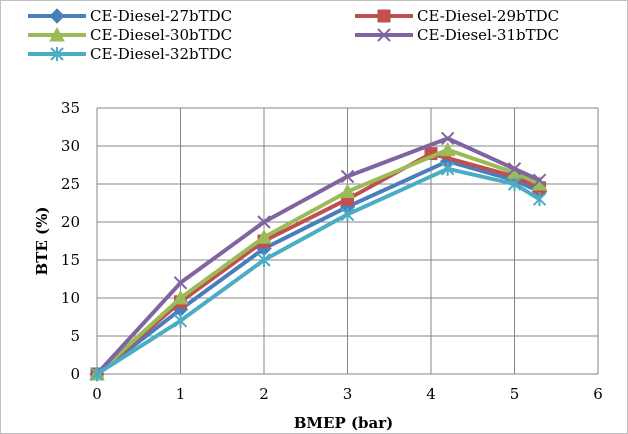 This screenshot has height=434, width=628. I want to click on y-tick-label: 15, so click(70, 260).